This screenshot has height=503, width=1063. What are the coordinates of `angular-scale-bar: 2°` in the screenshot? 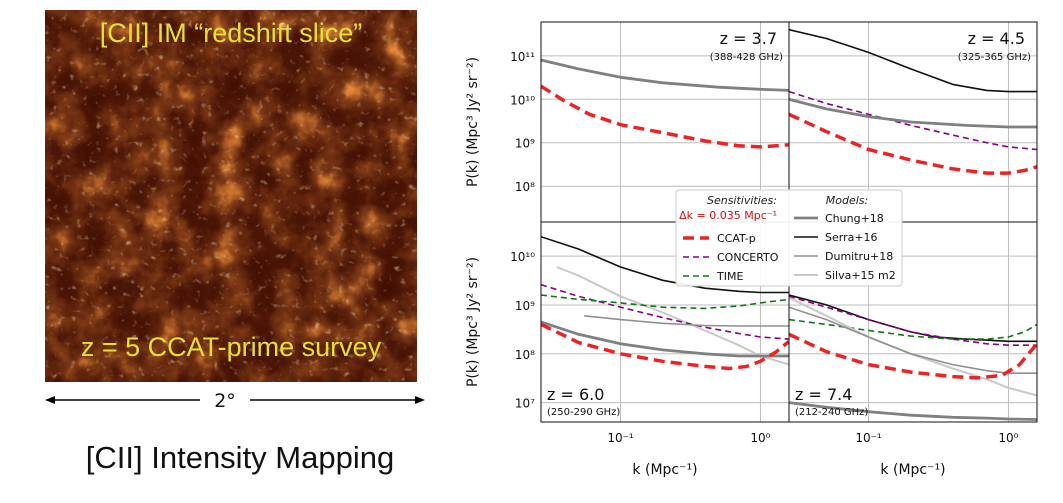 It's located at (235, 401).